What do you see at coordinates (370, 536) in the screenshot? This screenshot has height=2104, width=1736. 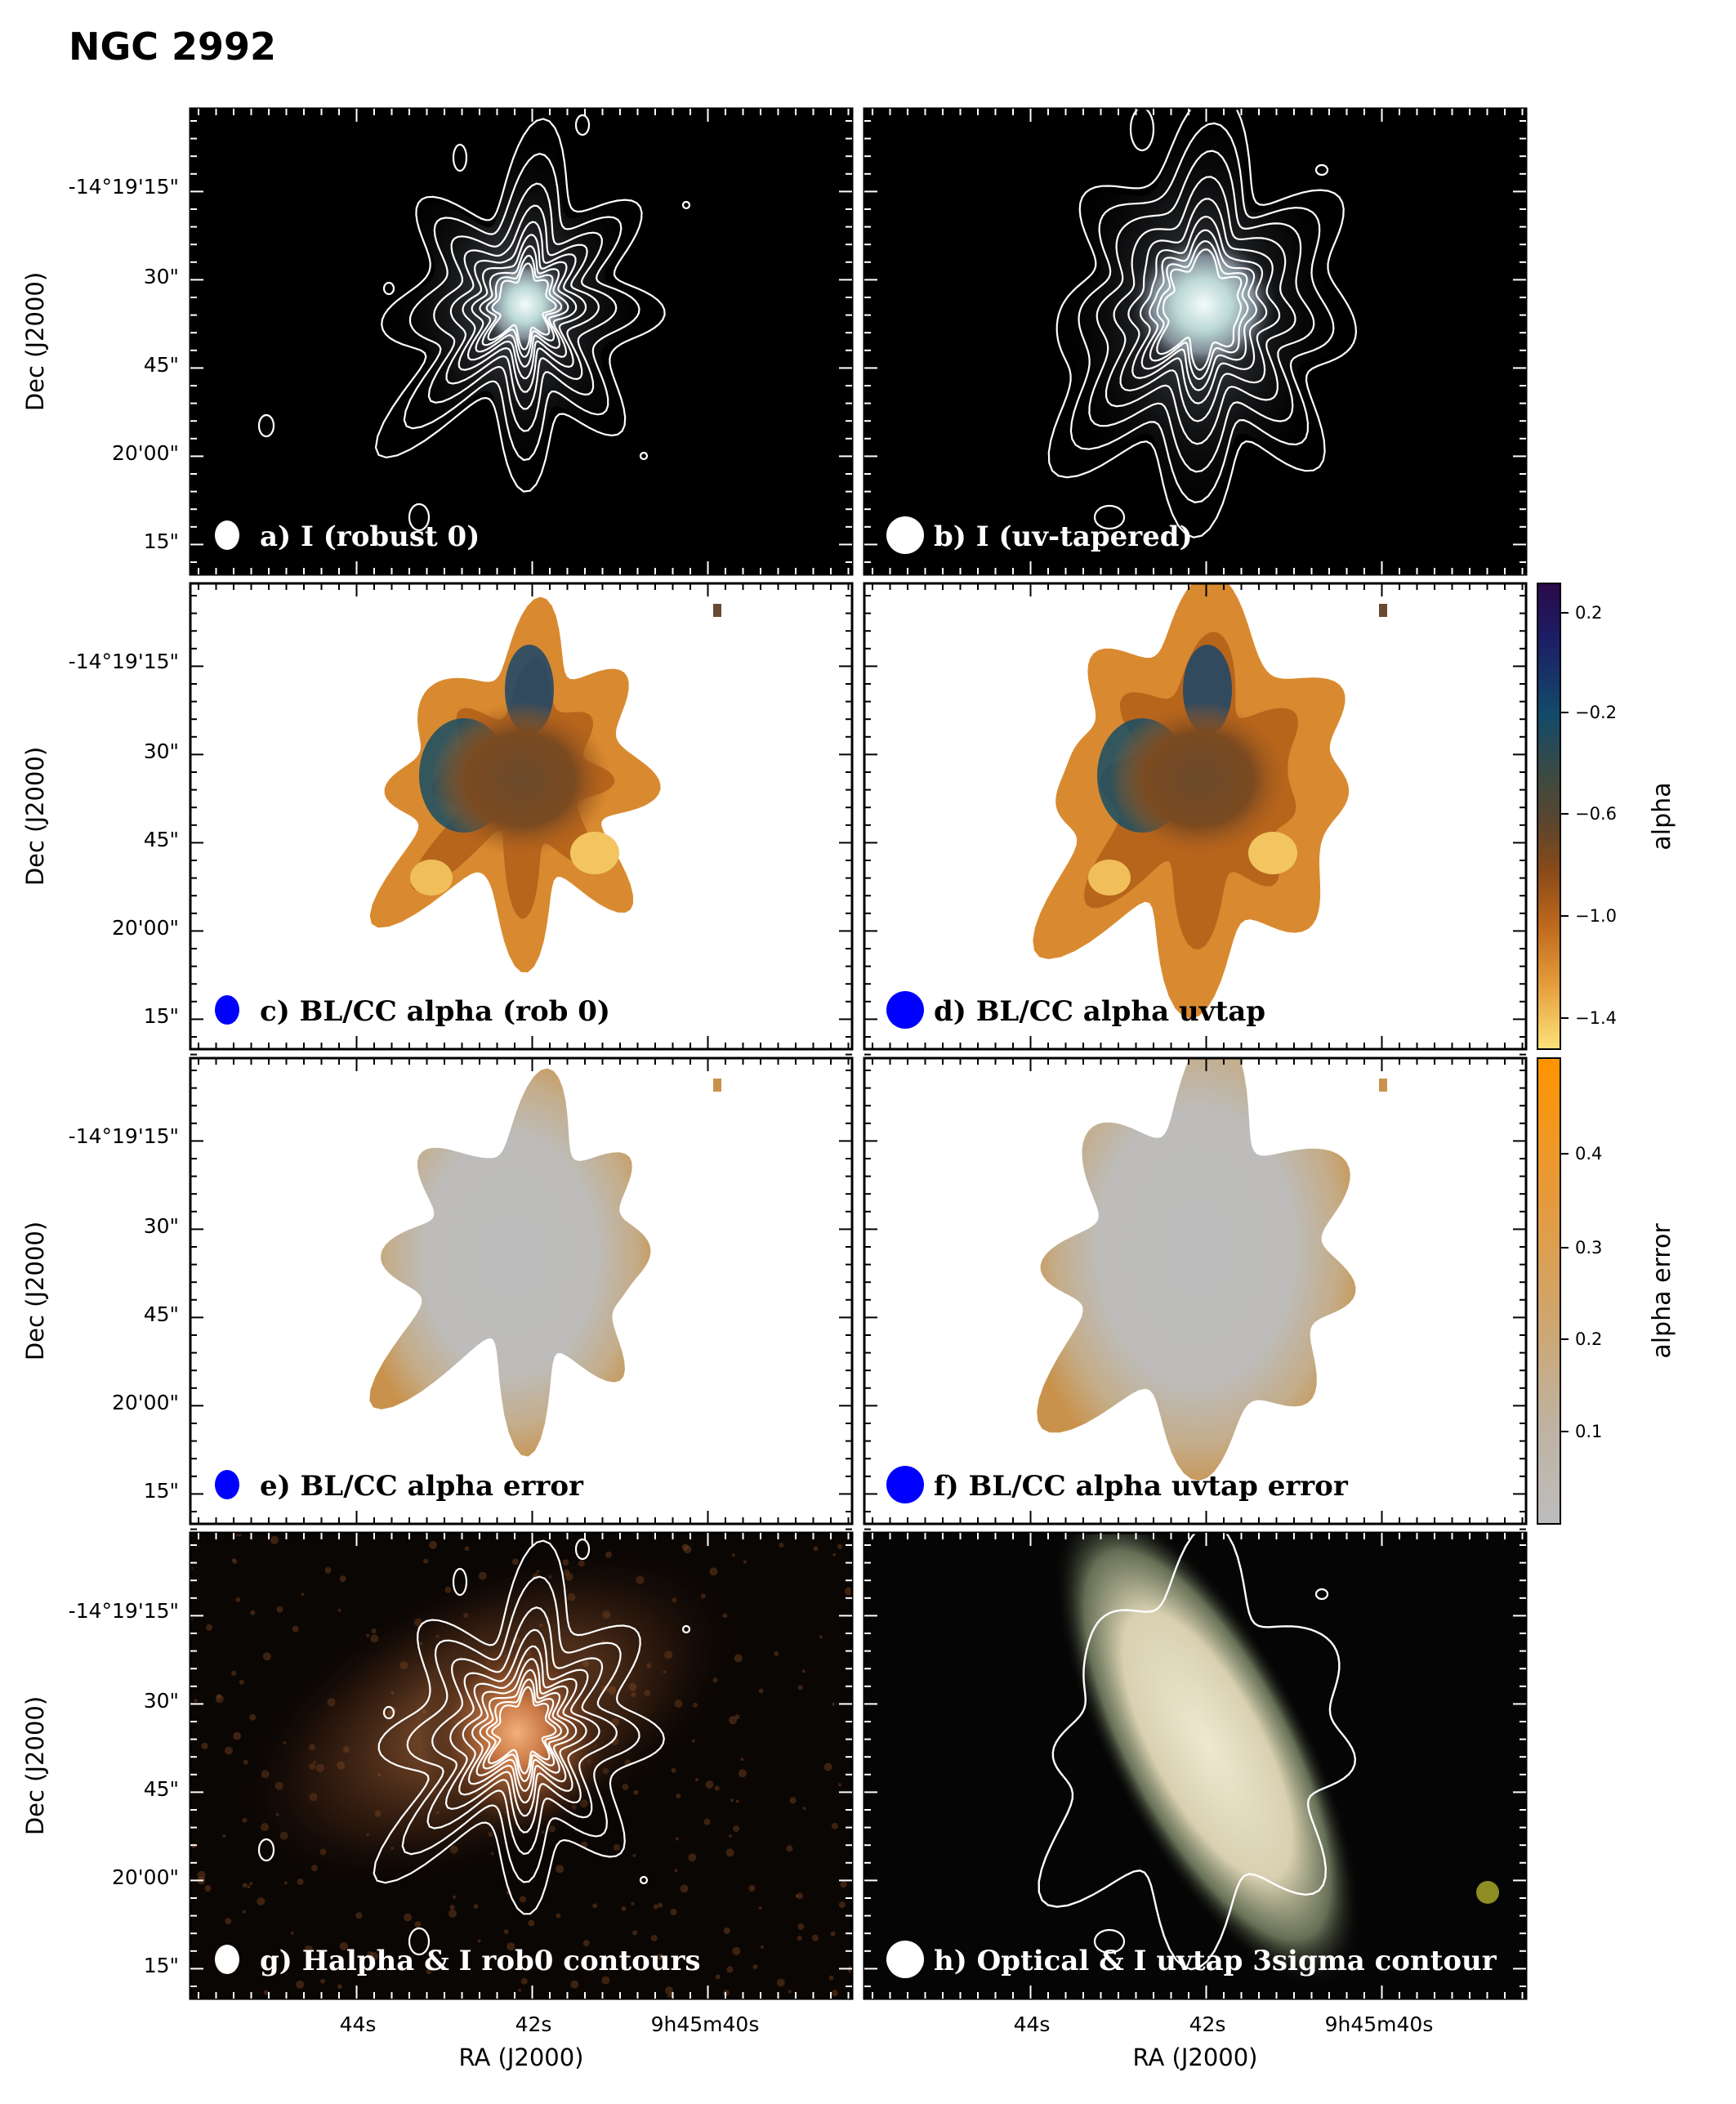 I see `panel-label: a) I (robust 0)` at bounding box center [370, 536].